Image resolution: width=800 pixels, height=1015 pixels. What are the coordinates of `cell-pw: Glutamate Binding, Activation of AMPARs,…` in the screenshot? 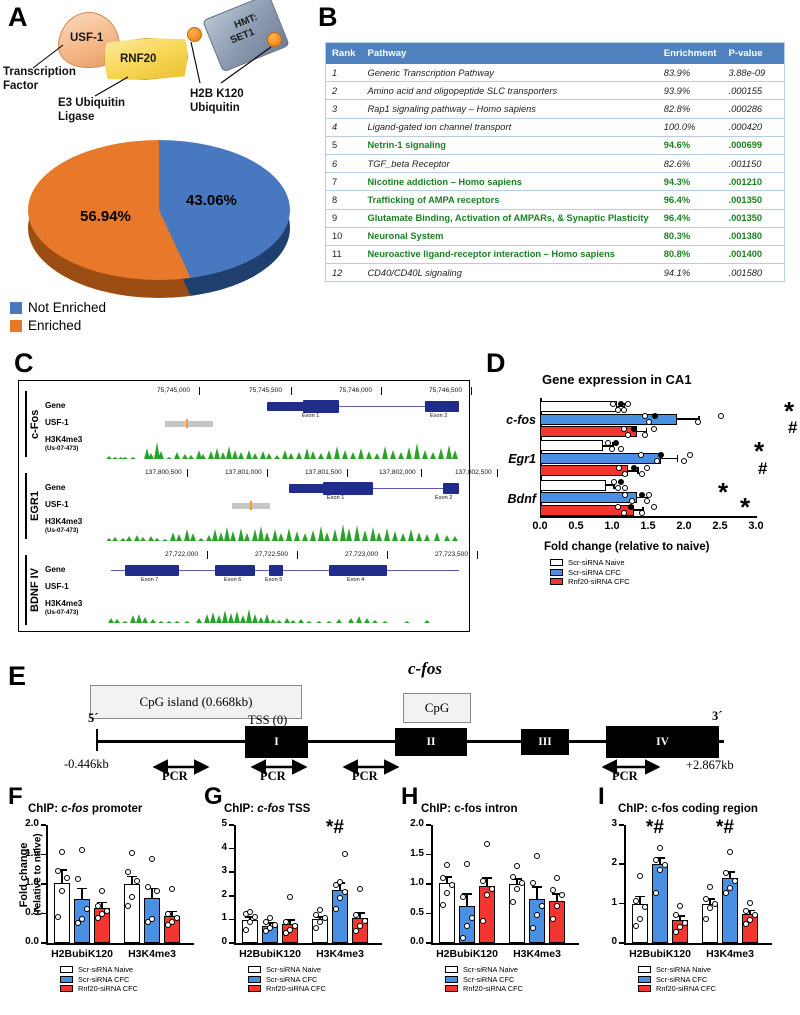 It's located at (509, 218).